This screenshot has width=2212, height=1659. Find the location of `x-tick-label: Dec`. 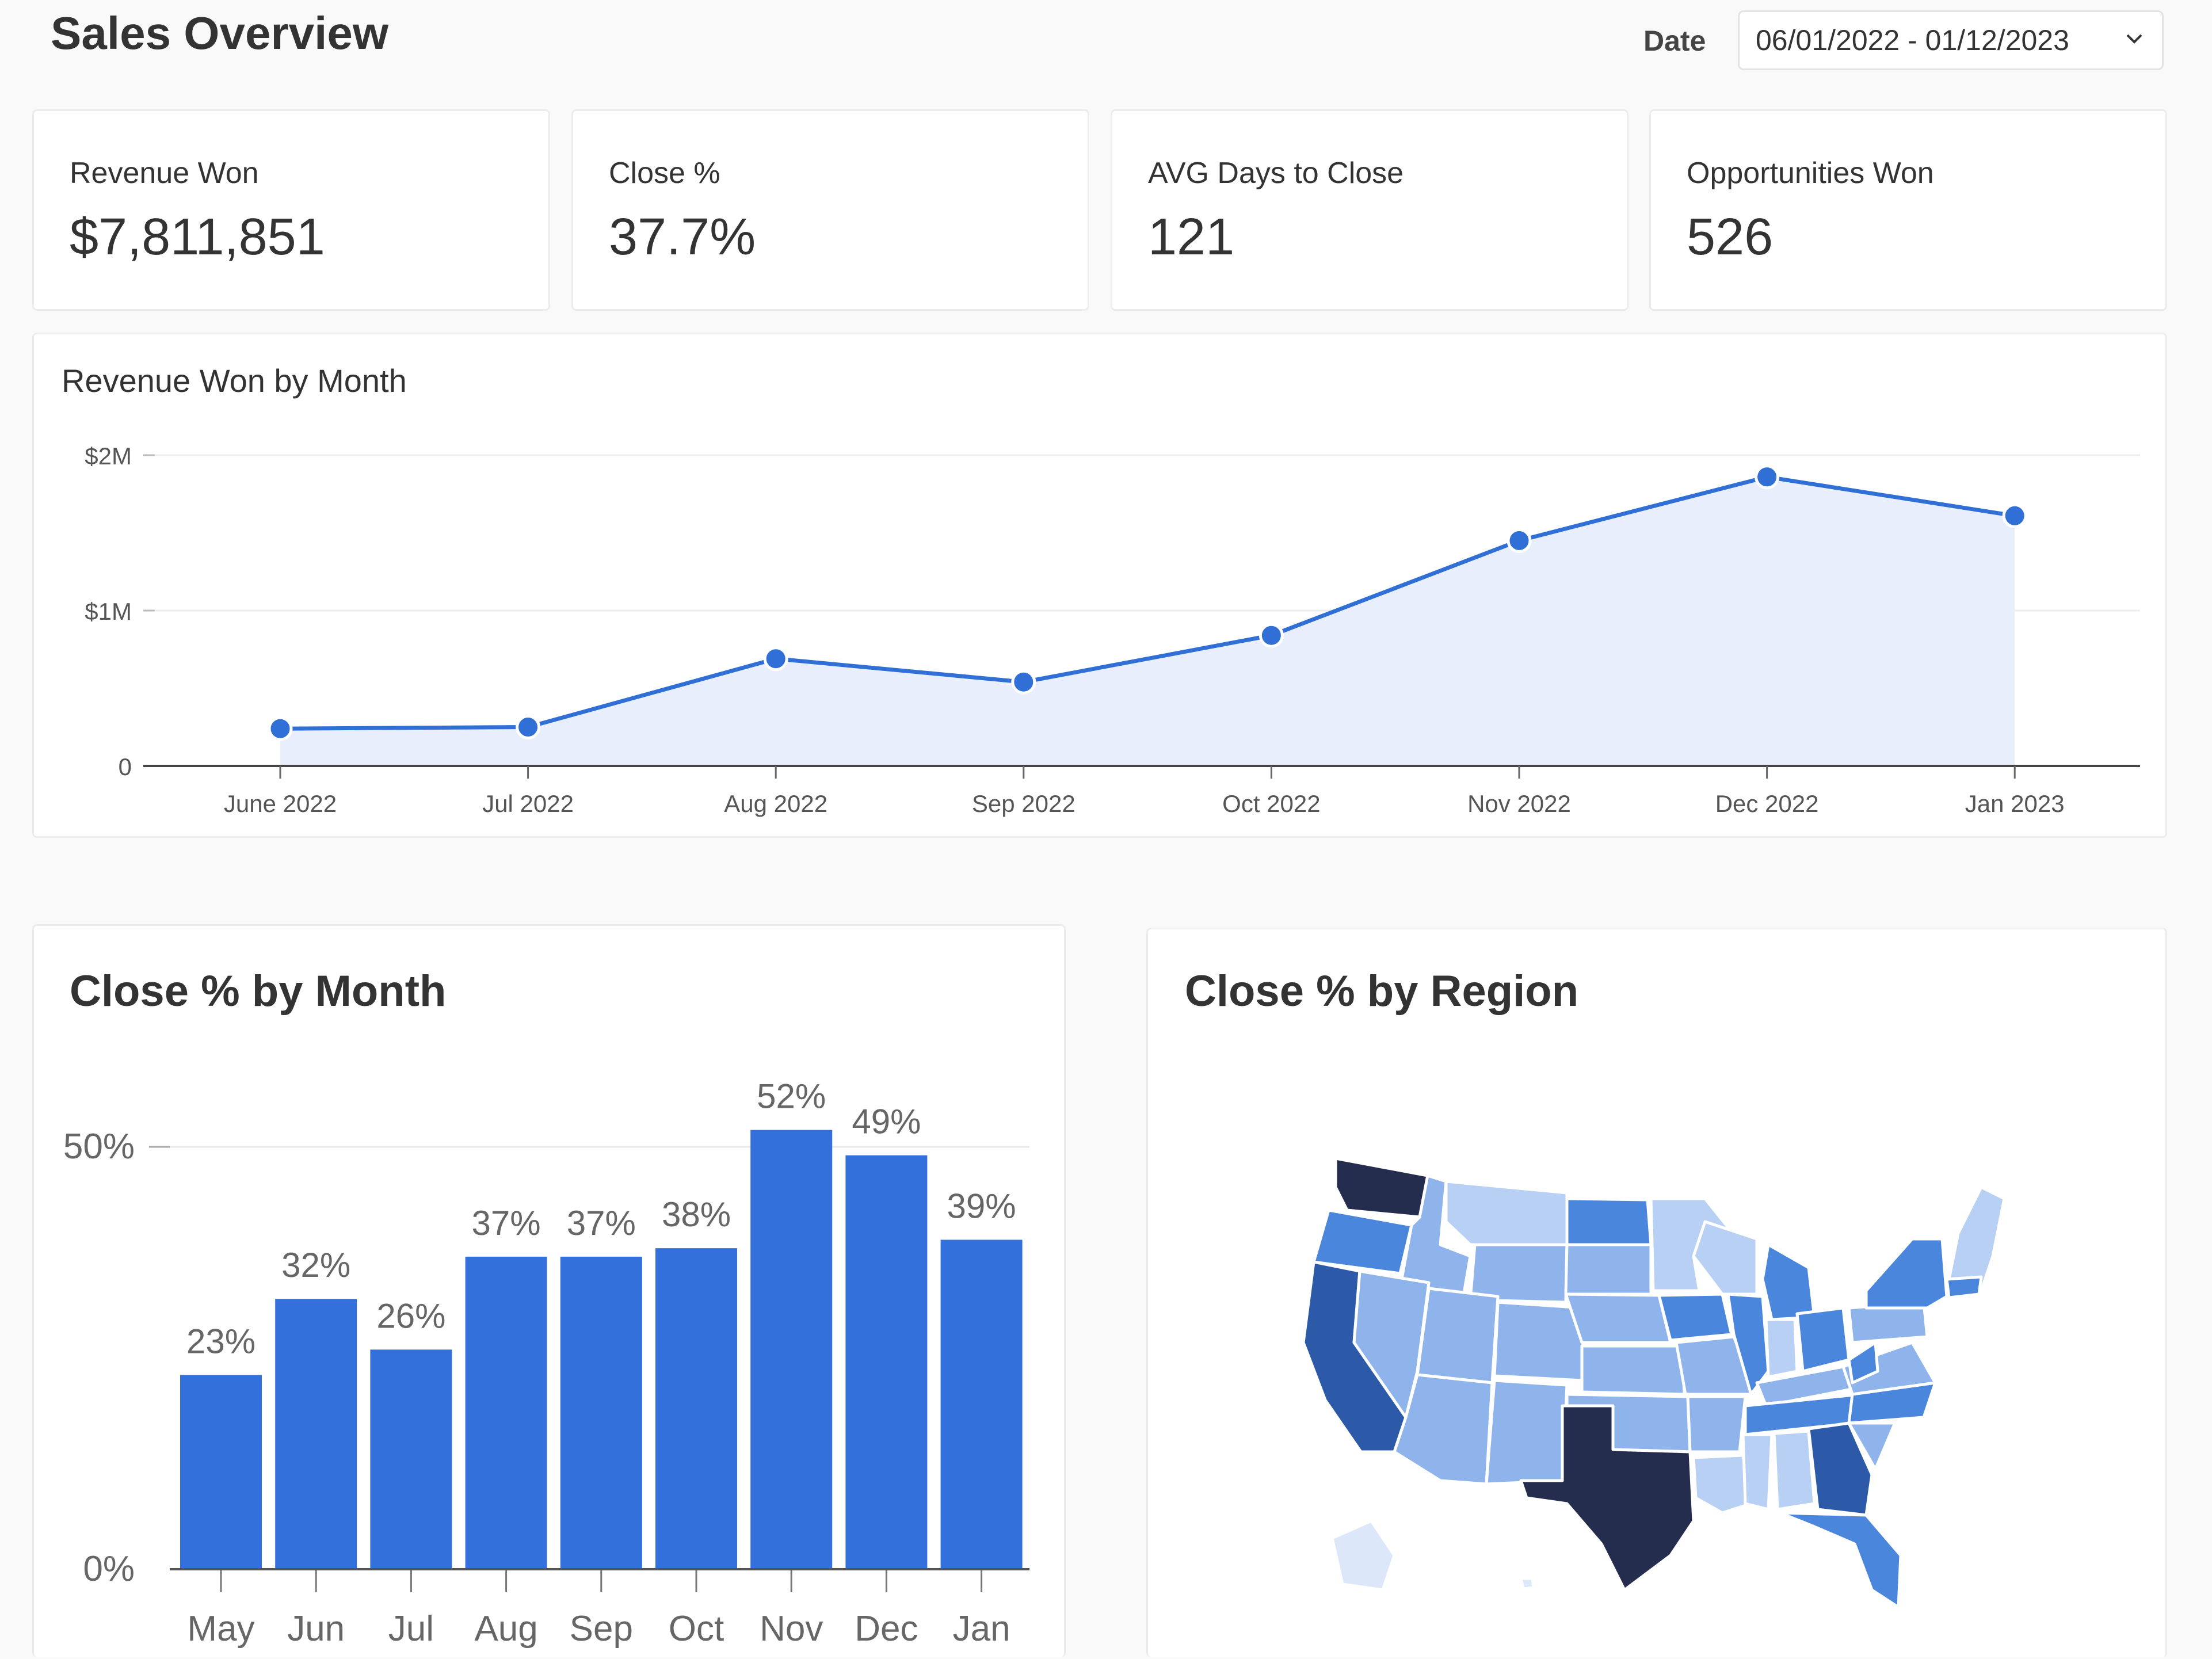

x-tick-label: Dec is located at coordinates (886, 1629).